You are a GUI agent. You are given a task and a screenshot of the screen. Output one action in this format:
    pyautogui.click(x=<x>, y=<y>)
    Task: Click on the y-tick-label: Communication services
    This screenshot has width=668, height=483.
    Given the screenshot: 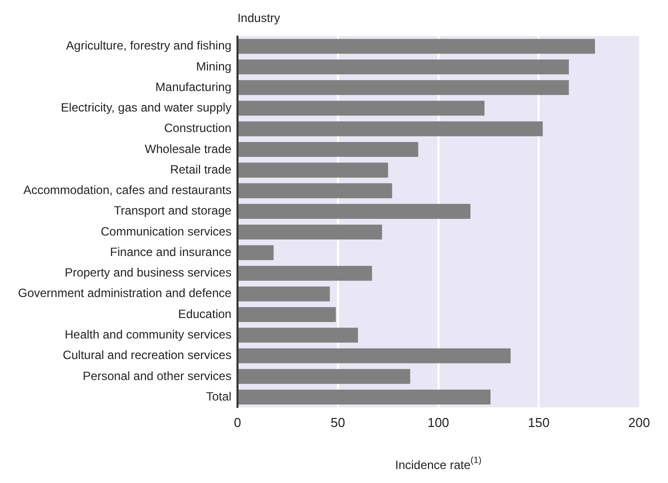 What is the action you would take?
    pyautogui.click(x=166, y=231)
    